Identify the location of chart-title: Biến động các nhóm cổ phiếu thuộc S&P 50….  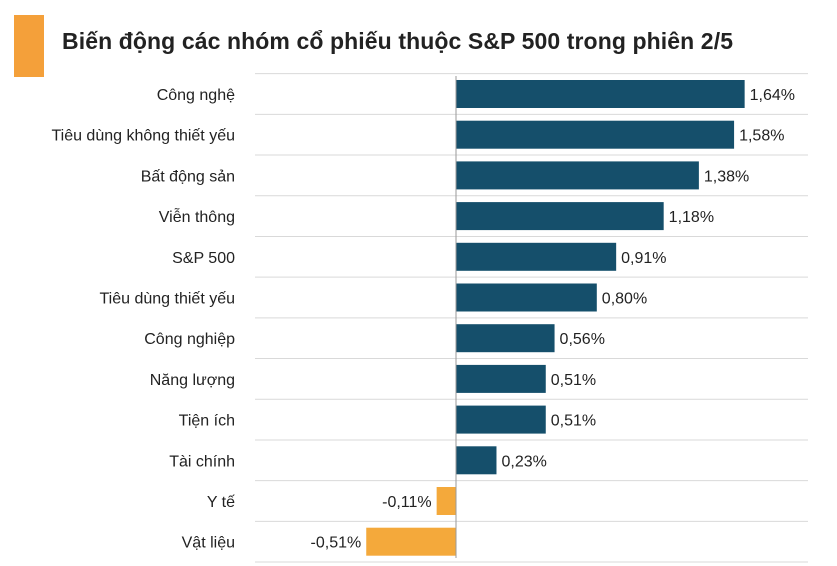
(398, 41).